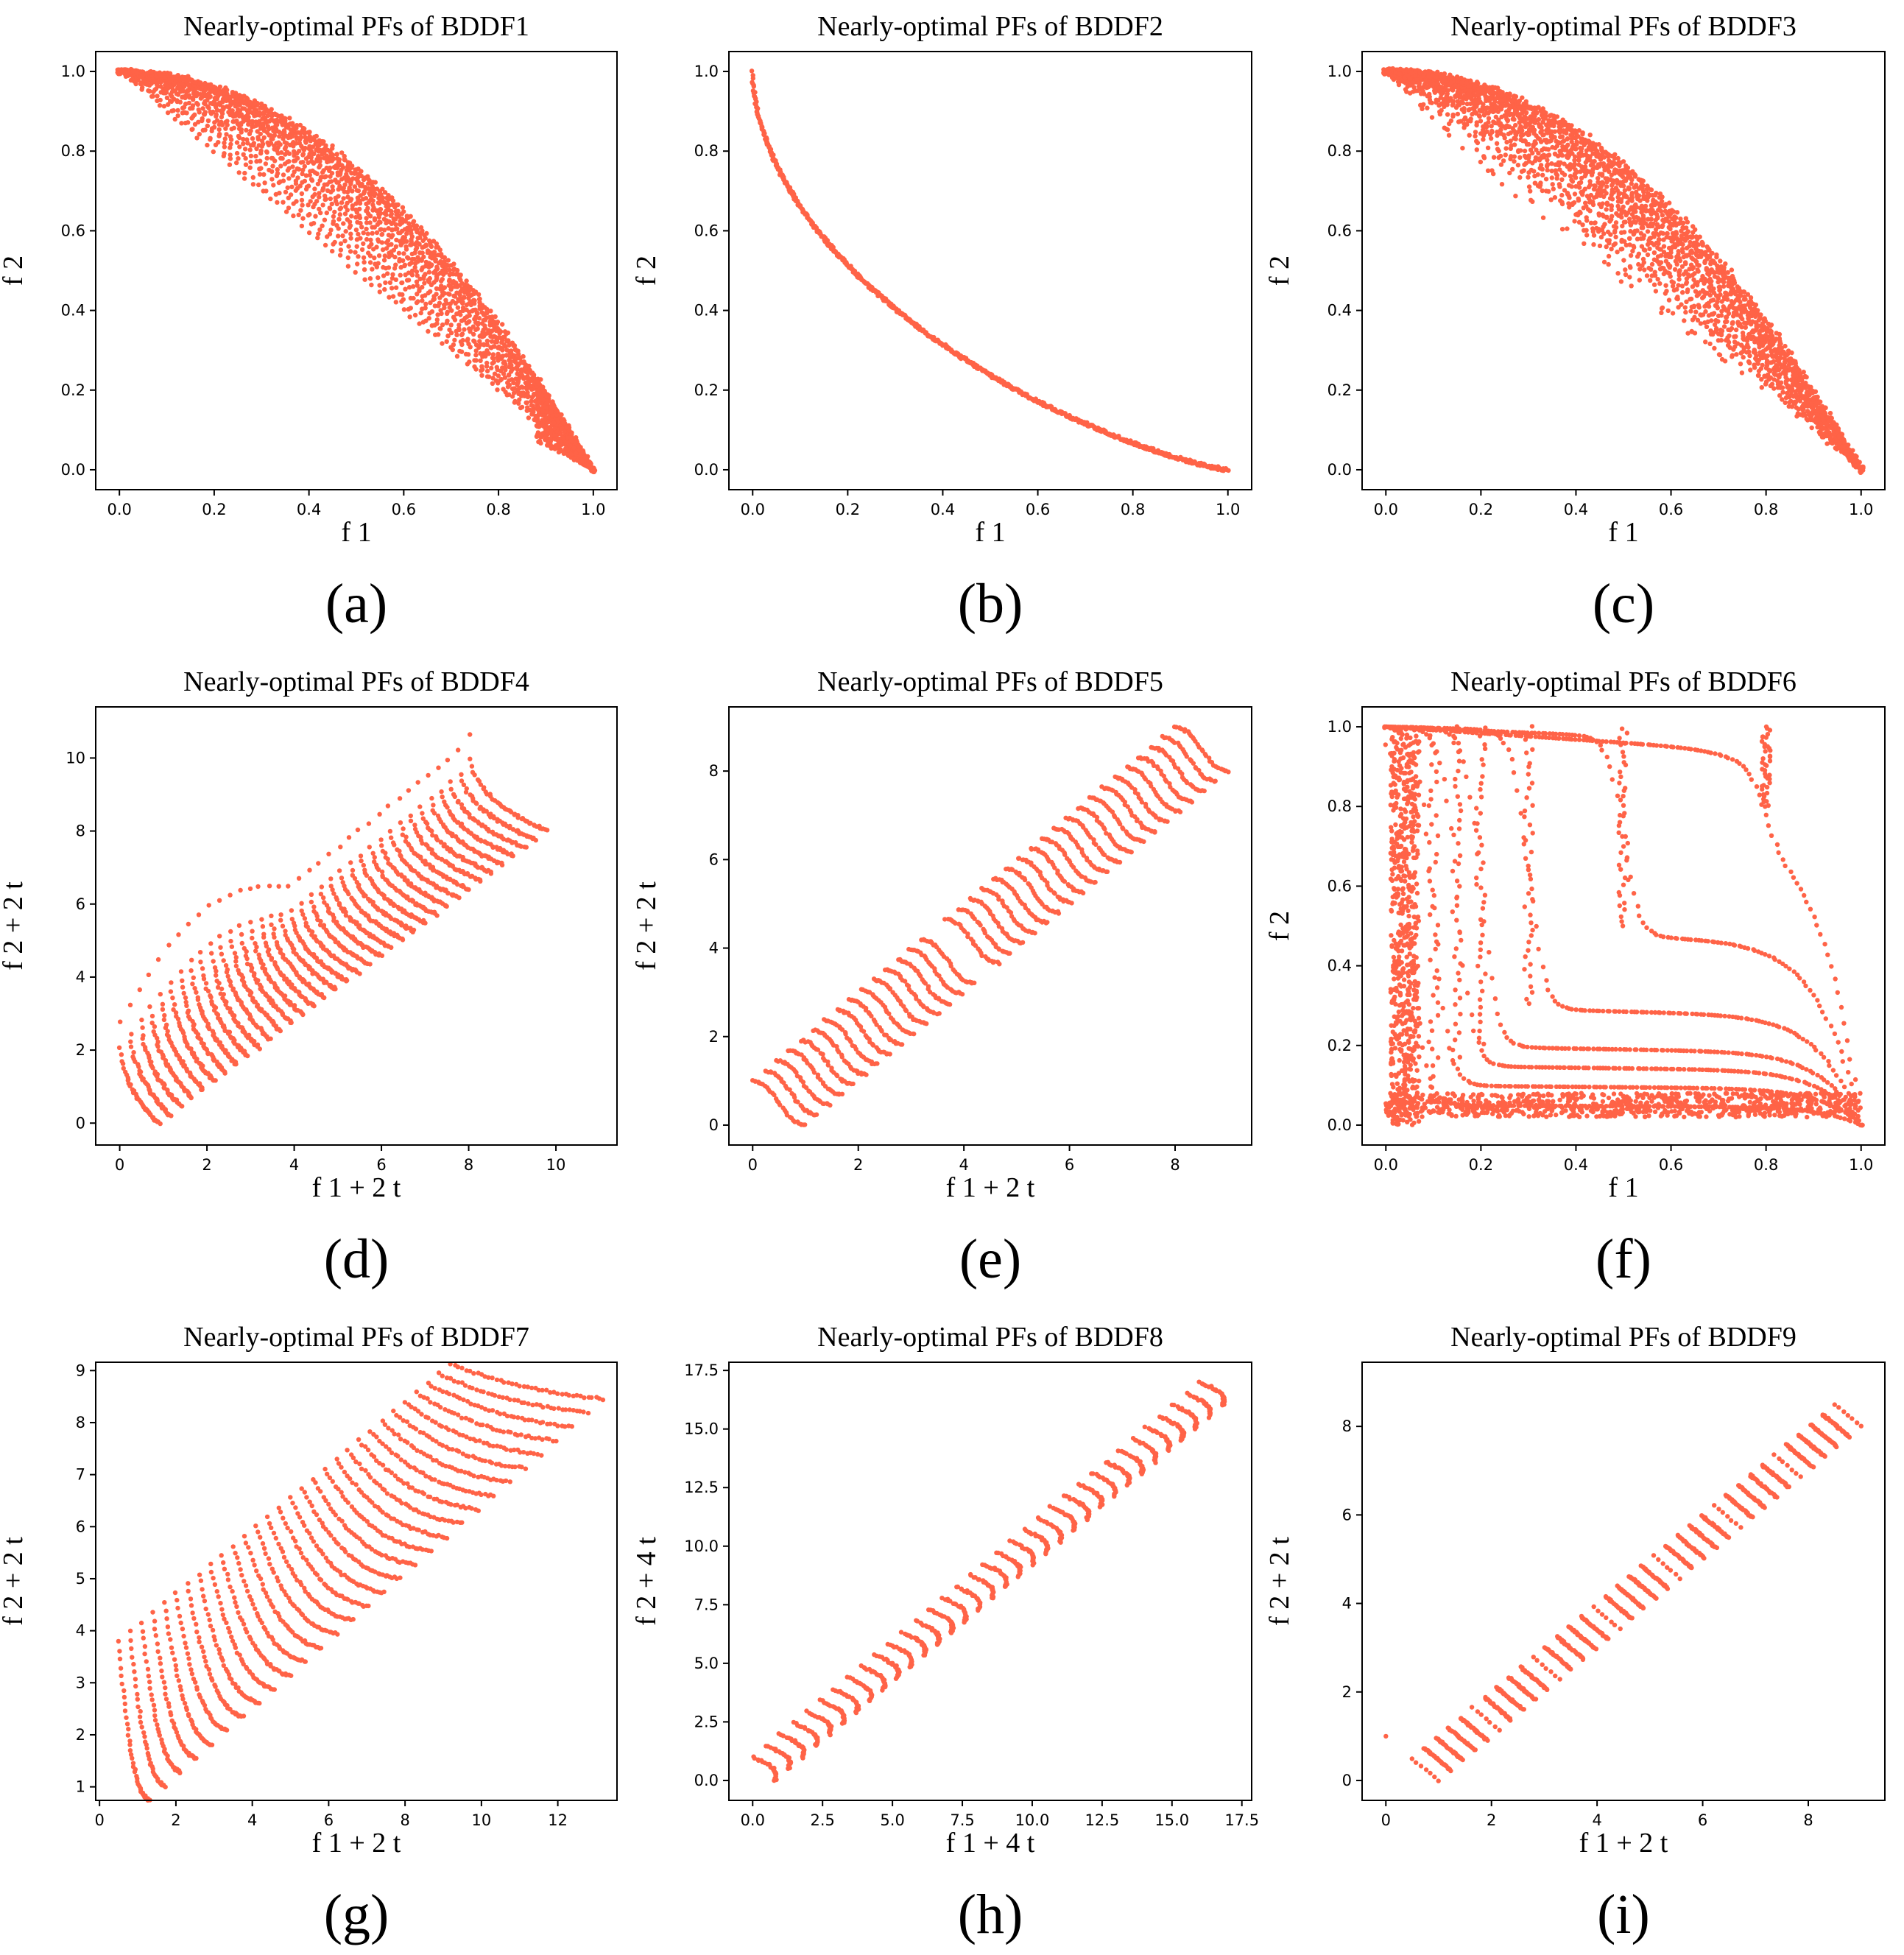  What do you see at coordinates (357, 270) in the screenshot?
I see `points-layer` at bounding box center [357, 270].